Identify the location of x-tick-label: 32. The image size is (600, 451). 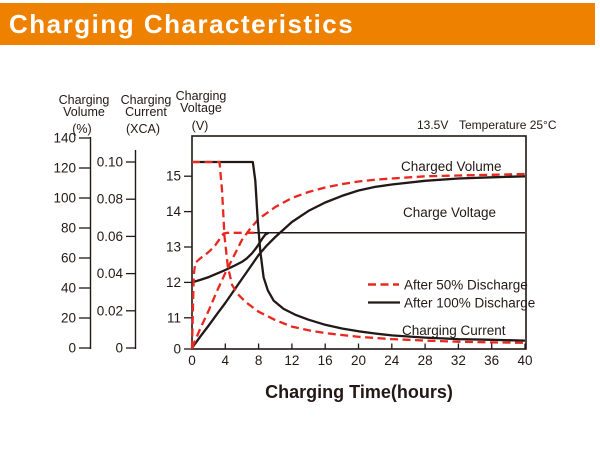
(458, 360).